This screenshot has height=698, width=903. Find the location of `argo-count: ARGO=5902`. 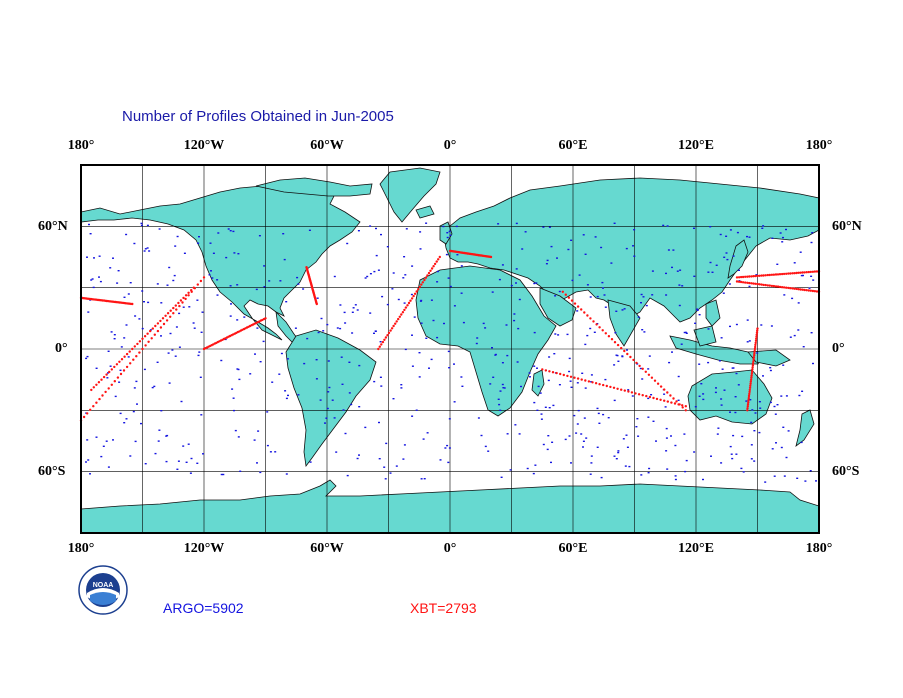

argo-count: ARGO=5902 is located at coordinates (203, 608).